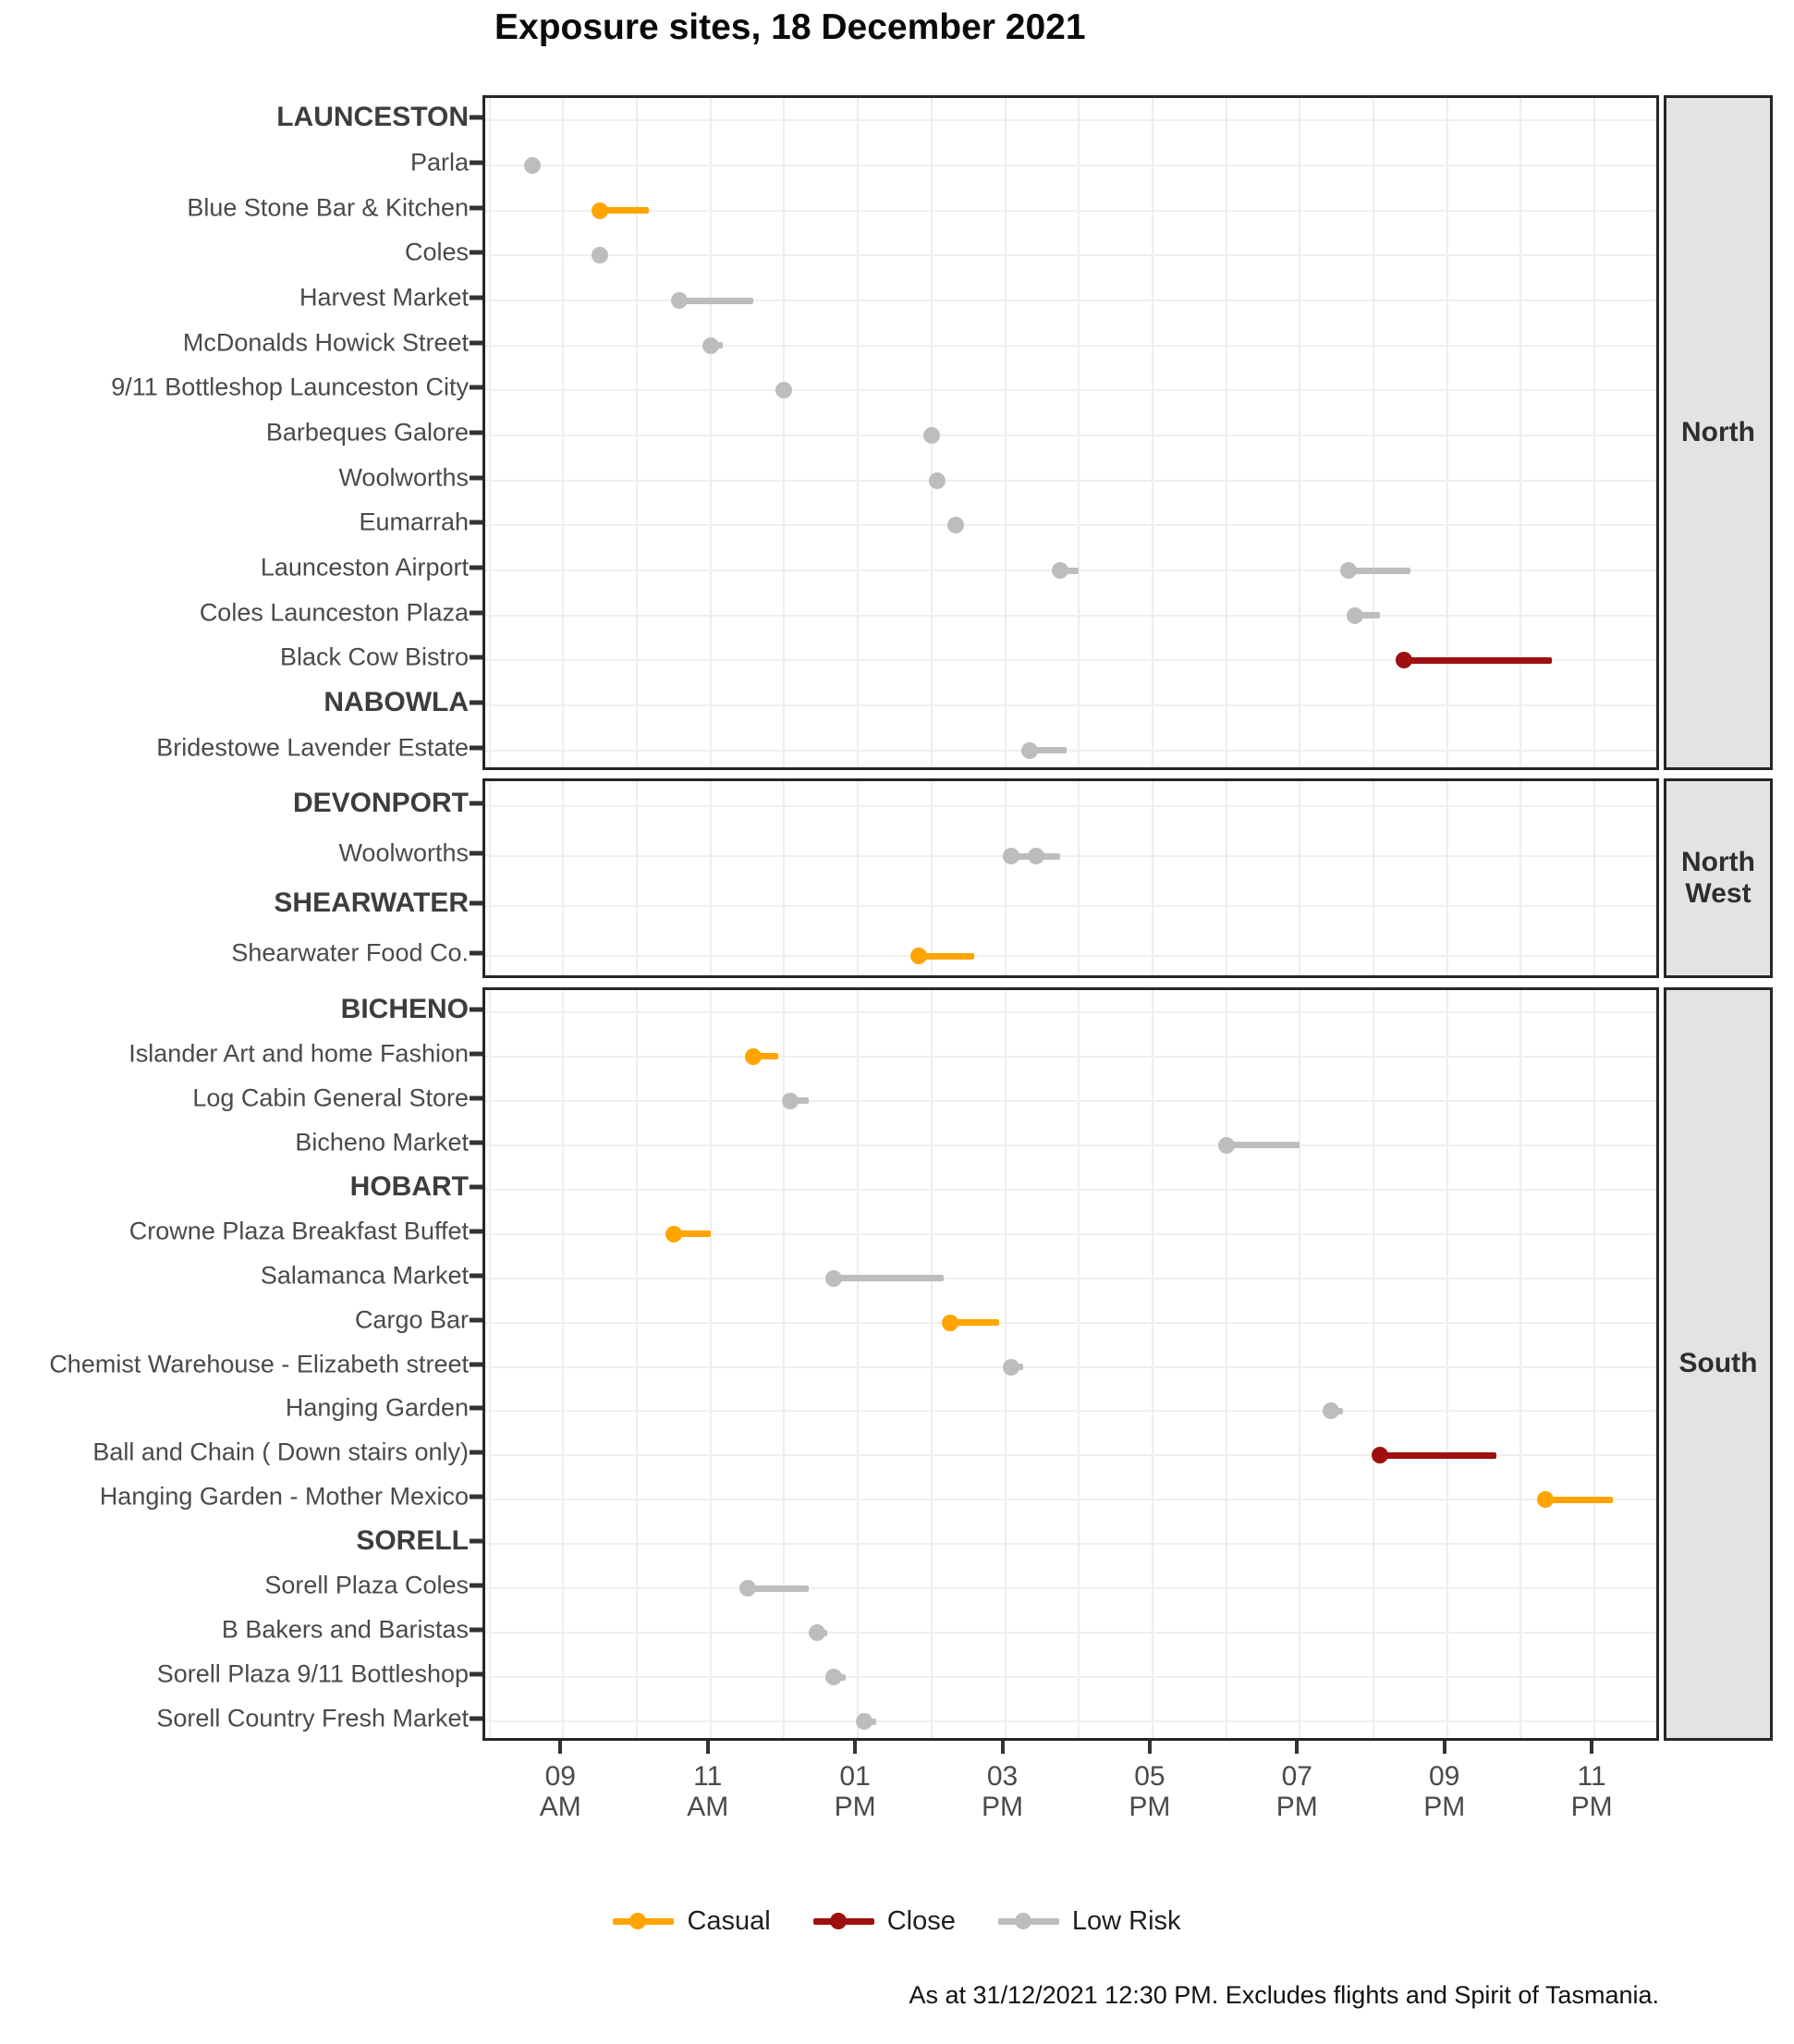 The height and width of the screenshot is (2044, 1794). What do you see at coordinates (334, 612) in the screenshot?
I see `y-axis-label-coles-launceston-plaza: Coles Launceston Plaza` at bounding box center [334, 612].